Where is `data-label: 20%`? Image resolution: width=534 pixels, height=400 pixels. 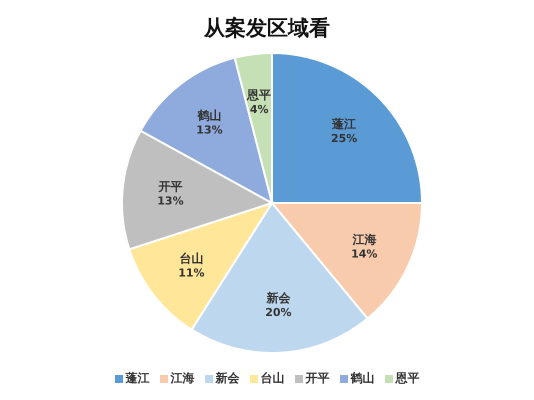 data-label: 20% is located at coordinates (278, 312).